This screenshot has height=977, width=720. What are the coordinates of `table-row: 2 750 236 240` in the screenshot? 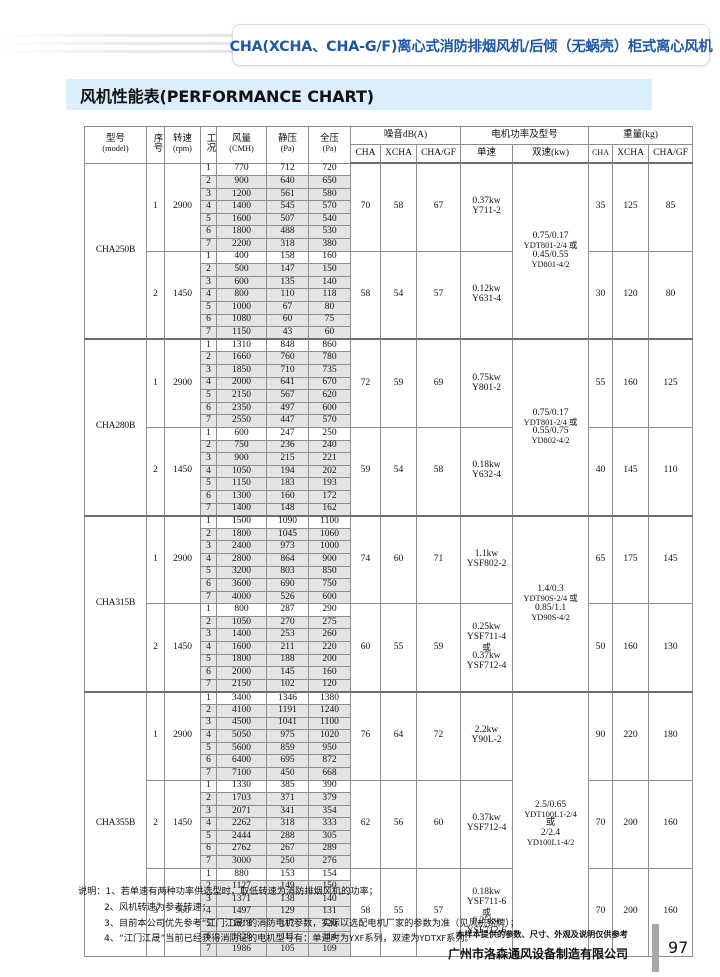 It's located at (389, 446).